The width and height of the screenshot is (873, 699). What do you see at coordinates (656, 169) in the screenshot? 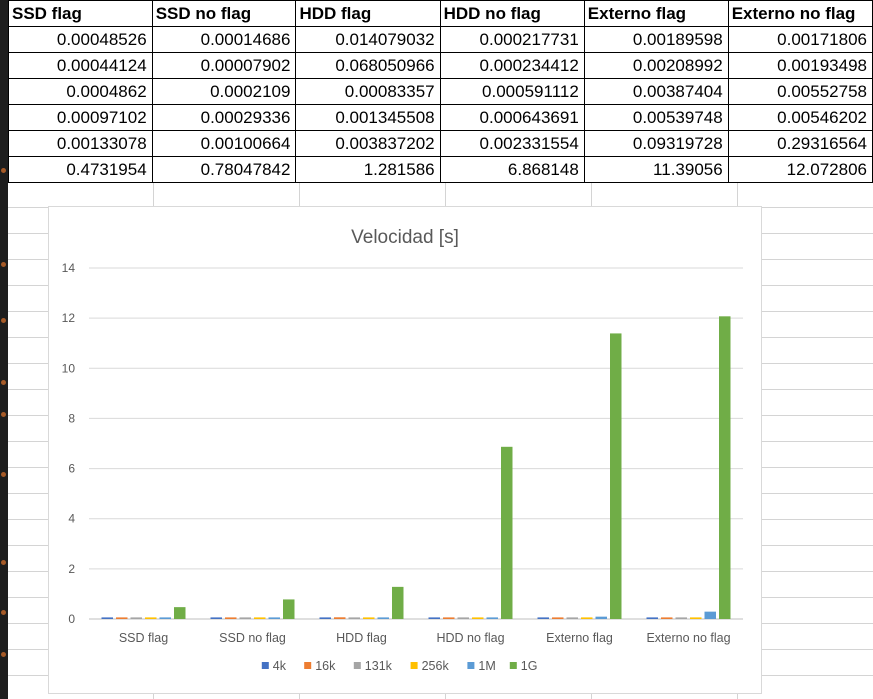
I see `table-cell: 11.39056` at bounding box center [656, 169].